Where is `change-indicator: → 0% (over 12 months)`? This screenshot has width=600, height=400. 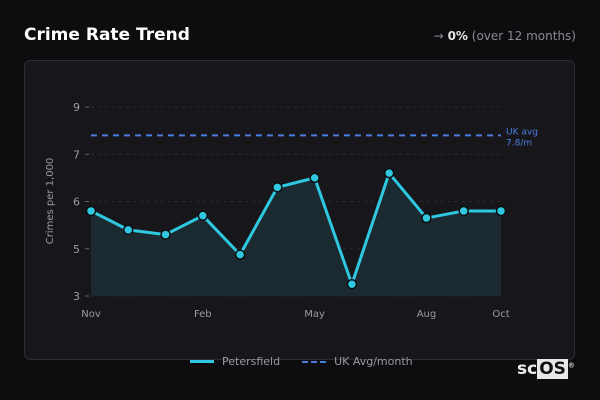
change-indicator: → 0% (over 12 months) is located at coordinates (505, 36).